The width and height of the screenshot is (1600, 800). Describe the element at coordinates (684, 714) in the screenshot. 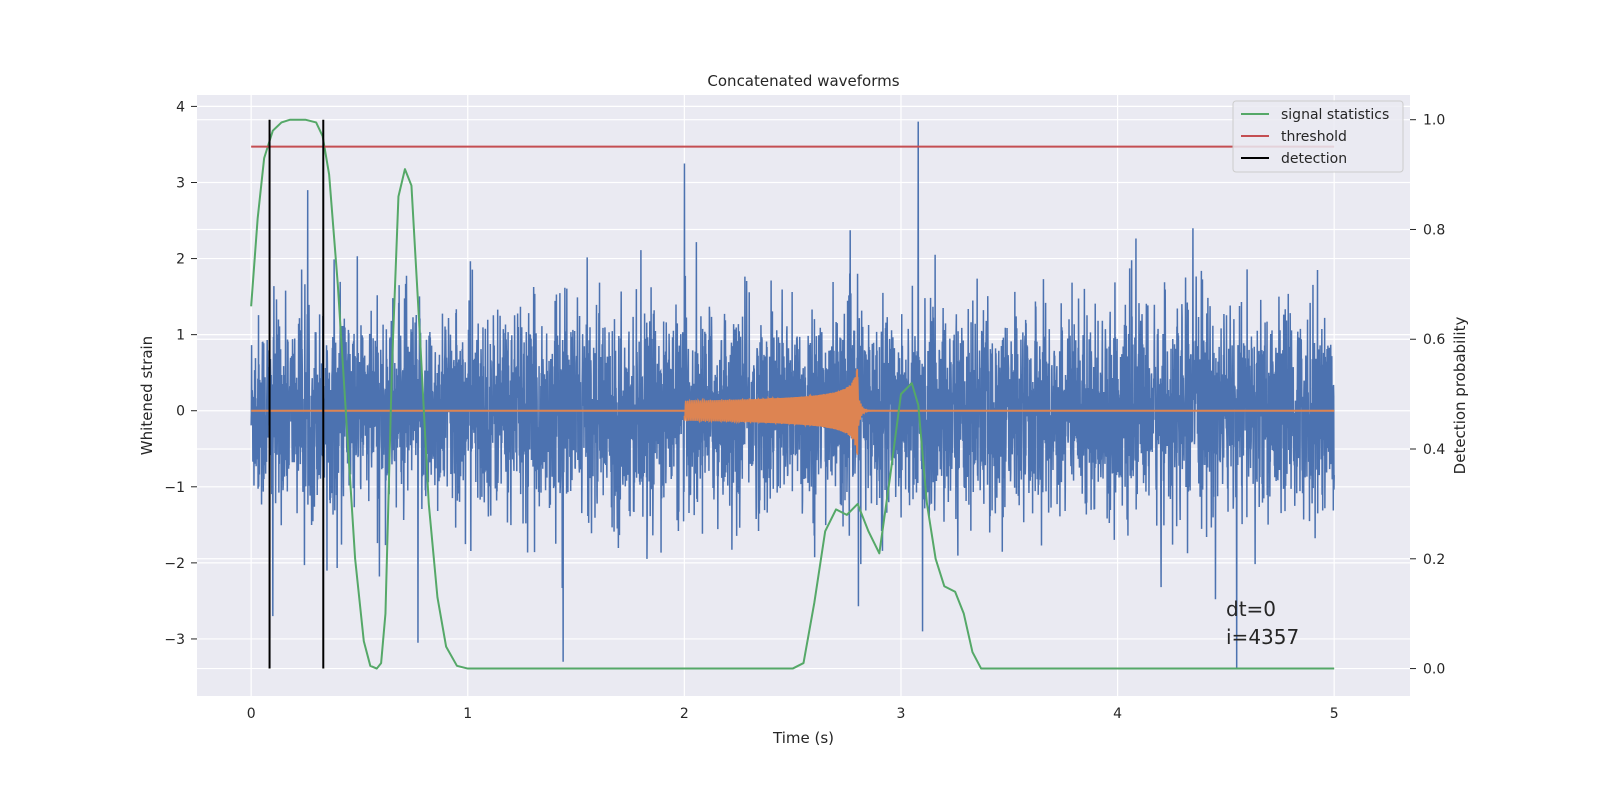

I see `x-tick-label: 2` at that location.